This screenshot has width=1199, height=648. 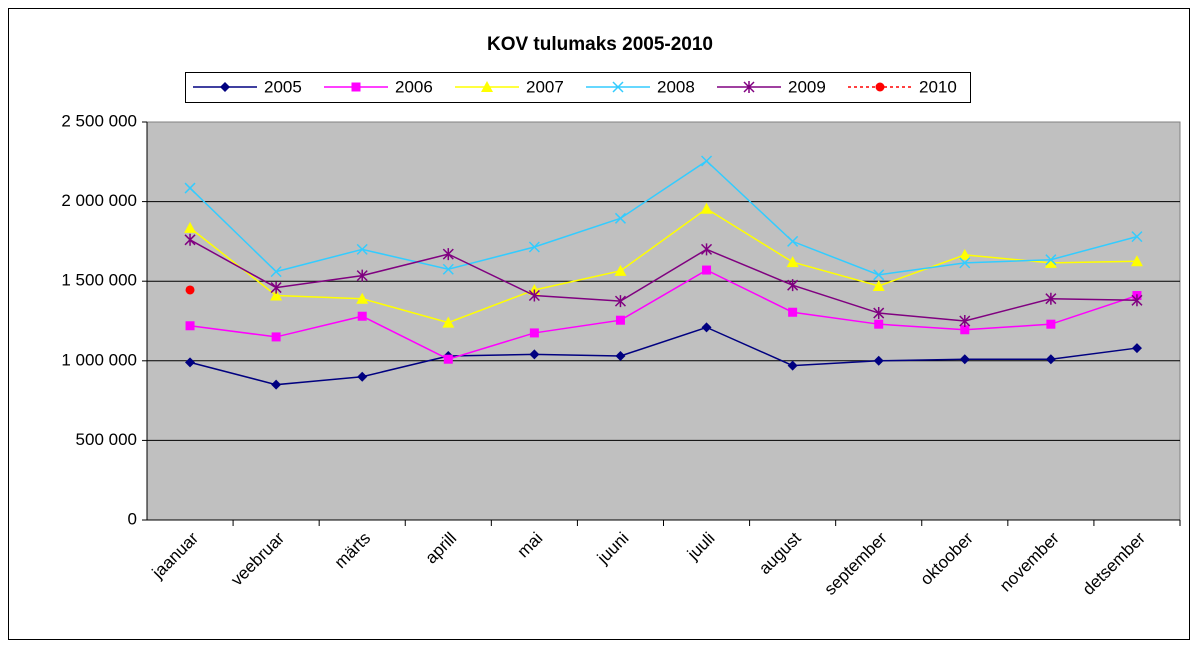 I want to click on y-tick-label: 2 000 000, so click(x=99, y=200).